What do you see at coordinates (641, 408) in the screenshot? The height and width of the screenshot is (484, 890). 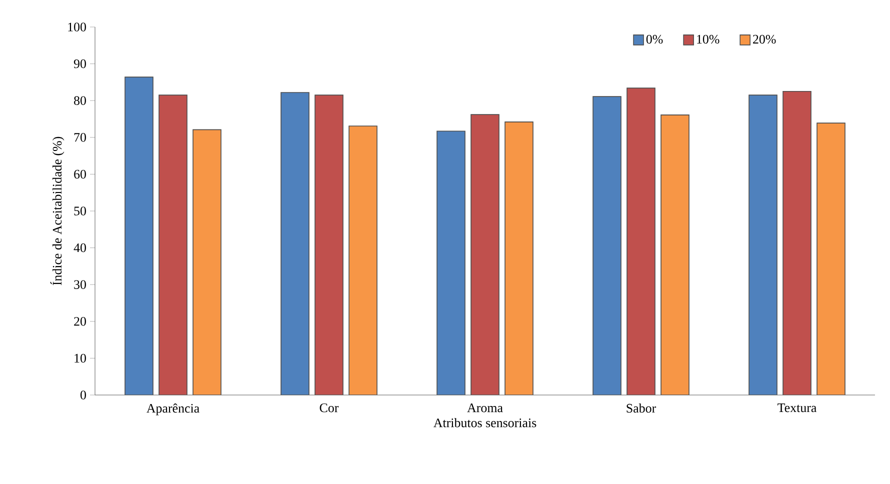 I see `x-tick-label: Sabor` at bounding box center [641, 408].